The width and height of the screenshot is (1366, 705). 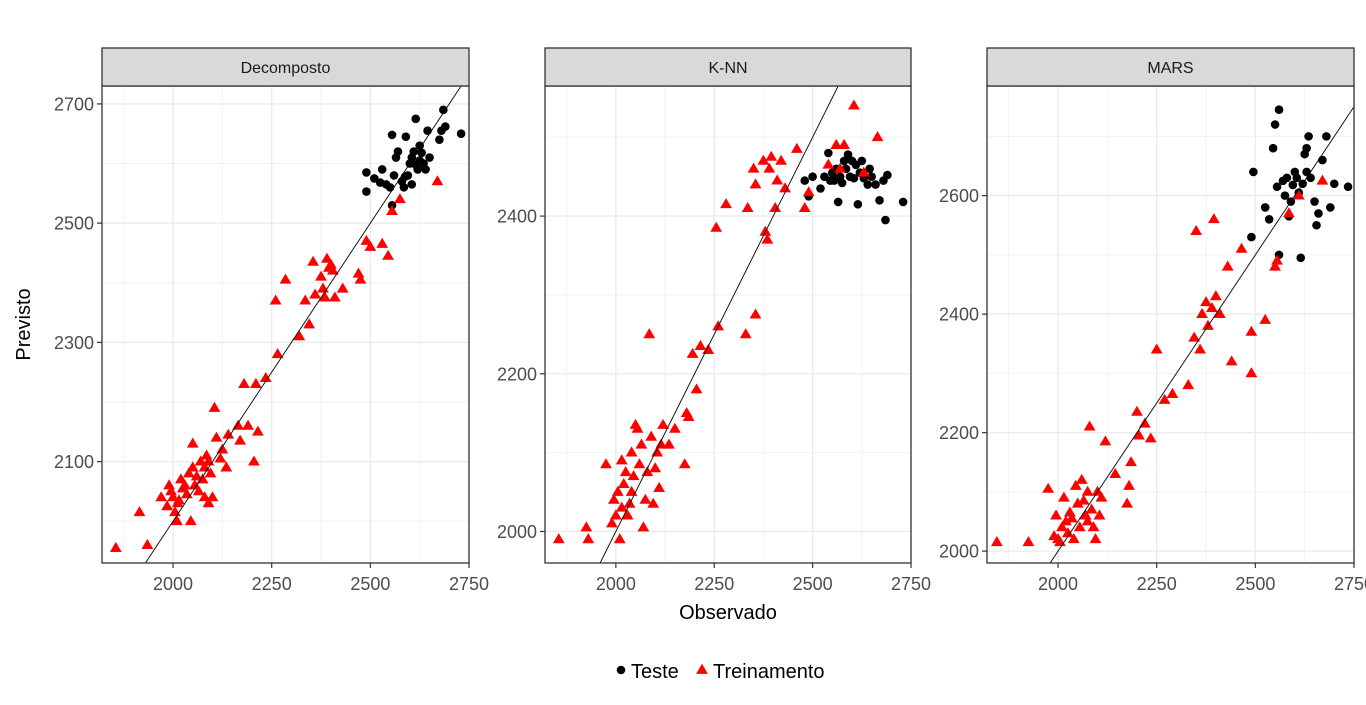 I want to click on x-tick-label: 2750, so click(x=469, y=584).